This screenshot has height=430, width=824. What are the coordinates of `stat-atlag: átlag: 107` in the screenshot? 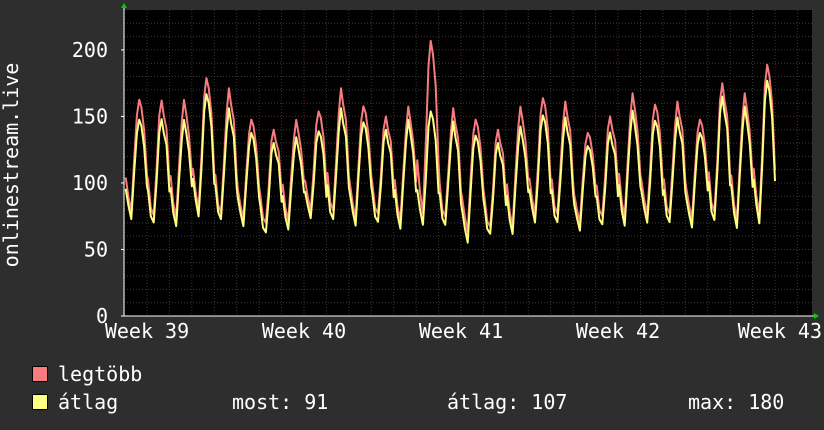 It's located at (507, 402).